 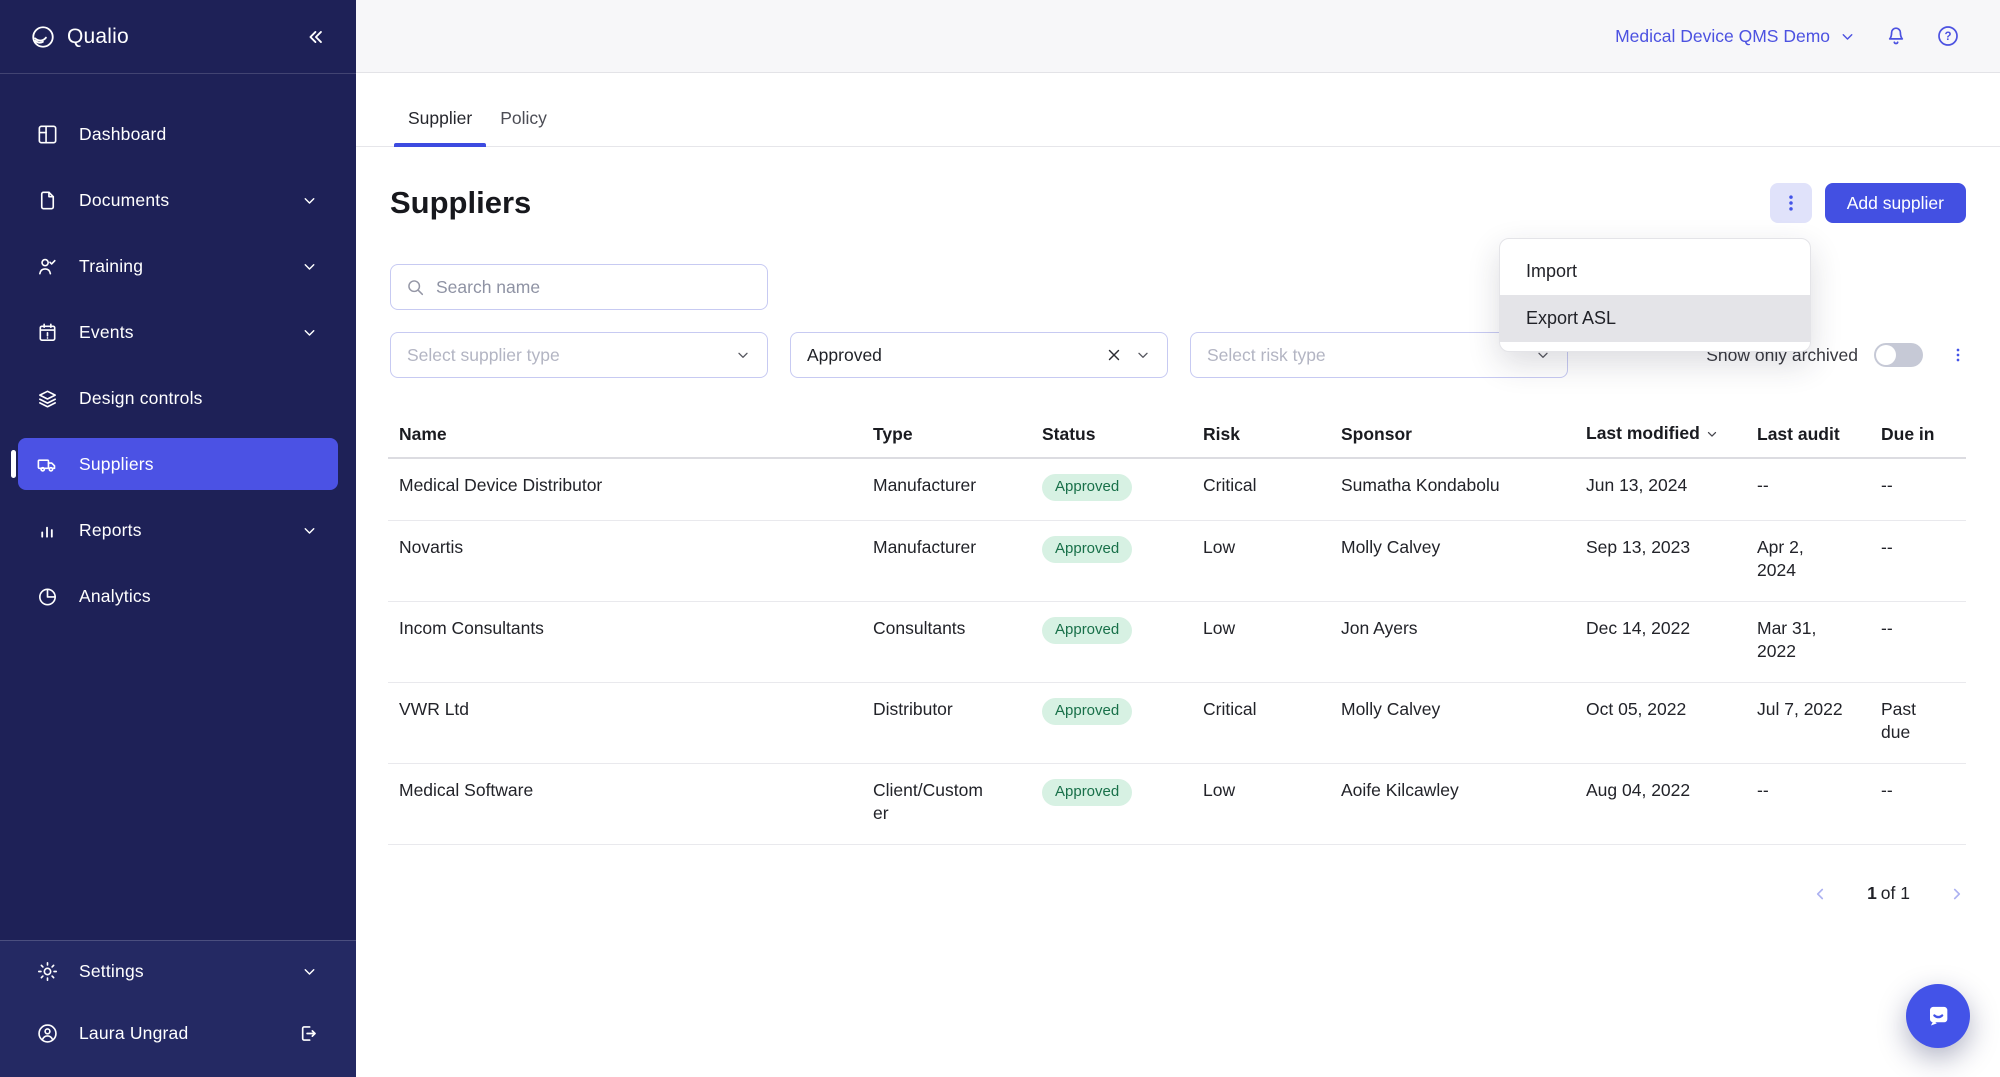 What do you see at coordinates (124, 199) in the screenshot?
I see `sidebar-item-label: Documents` at bounding box center [124, 199].